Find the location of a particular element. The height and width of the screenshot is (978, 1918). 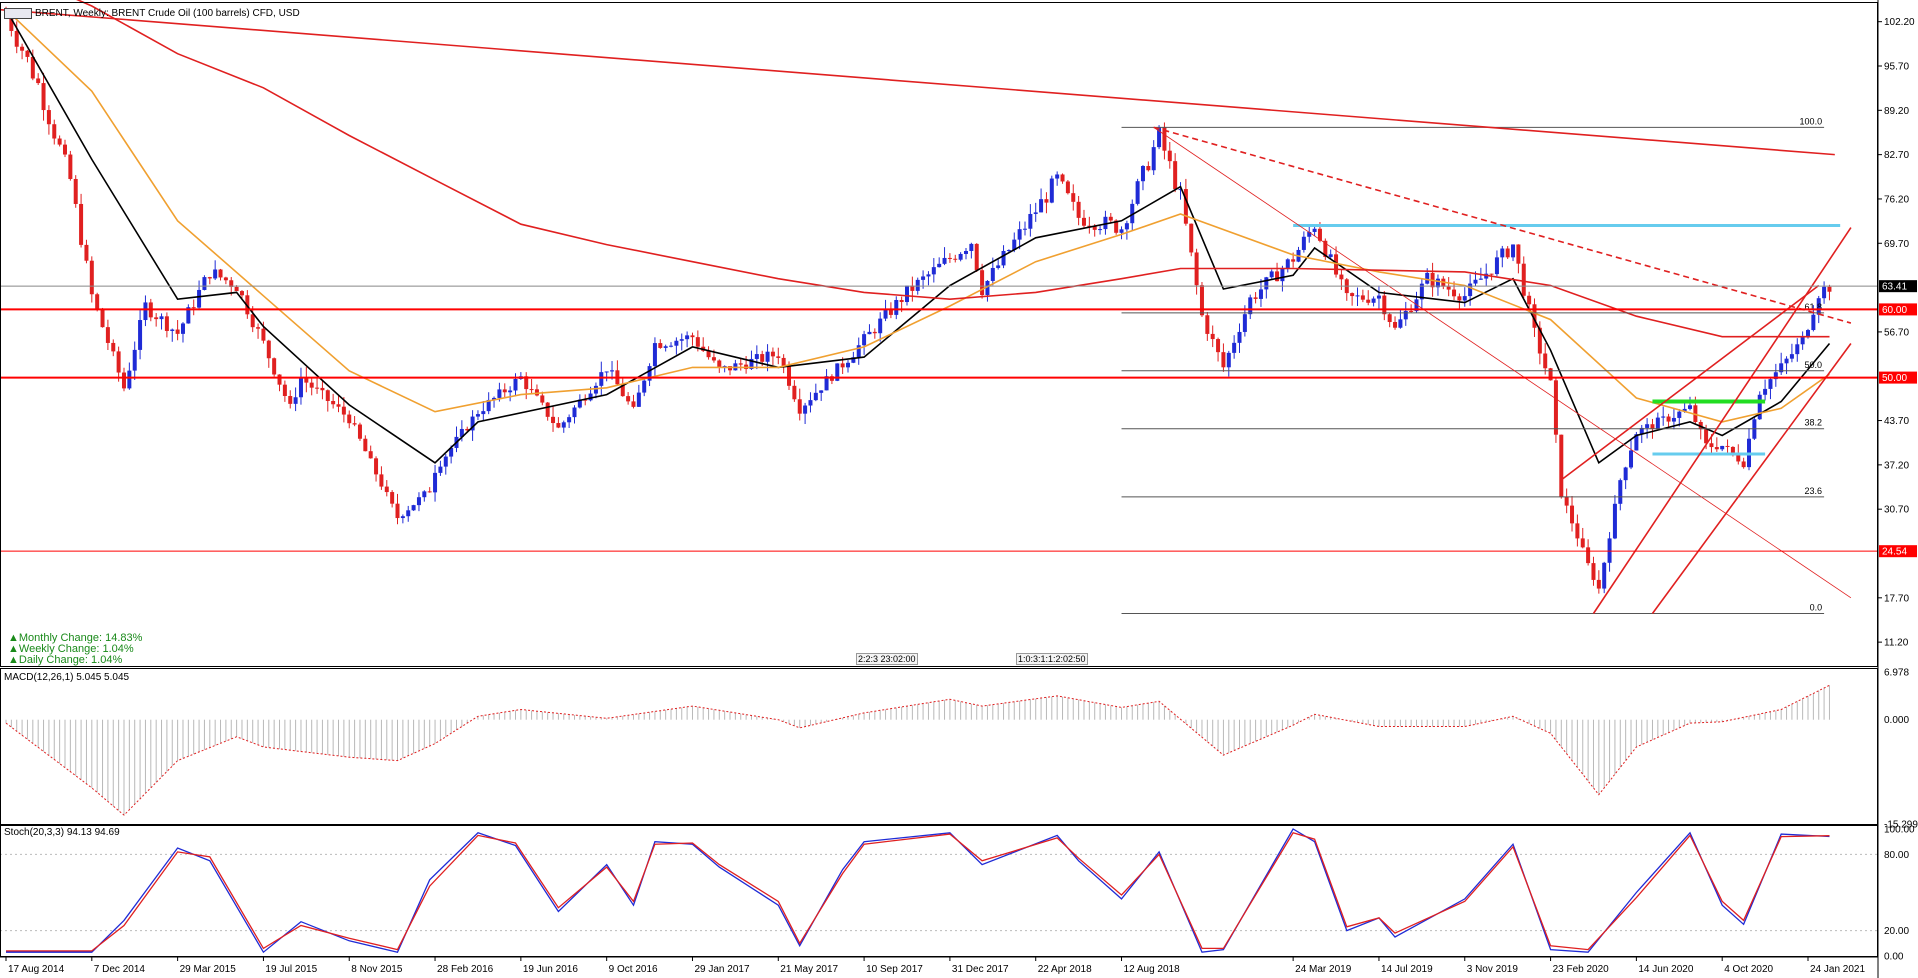

x-tick-label: 29 Mar 2015 is located at coordinates (208, 969).